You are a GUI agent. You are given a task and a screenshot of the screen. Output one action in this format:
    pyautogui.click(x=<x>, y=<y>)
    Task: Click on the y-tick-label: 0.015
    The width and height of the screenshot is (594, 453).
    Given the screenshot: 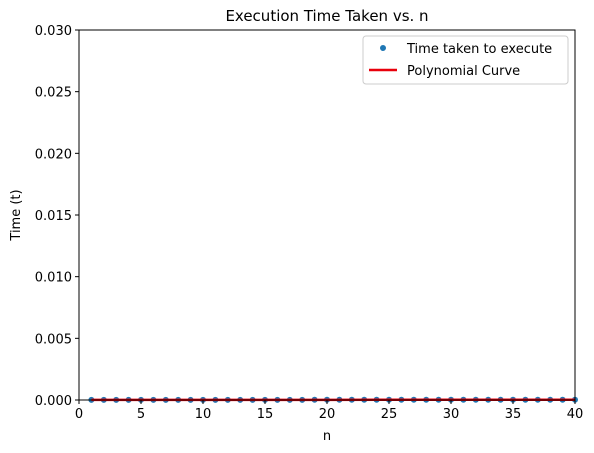 What is the action you would take?
    pyautogui.click(x=53, y=216)
    